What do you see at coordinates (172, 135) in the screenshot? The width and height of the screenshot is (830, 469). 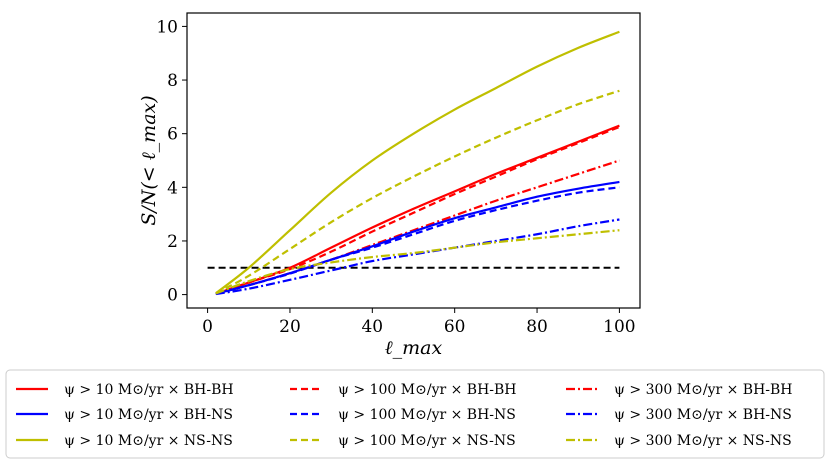 I see `y-tick-label: 6` at bounding box center [172, 135].